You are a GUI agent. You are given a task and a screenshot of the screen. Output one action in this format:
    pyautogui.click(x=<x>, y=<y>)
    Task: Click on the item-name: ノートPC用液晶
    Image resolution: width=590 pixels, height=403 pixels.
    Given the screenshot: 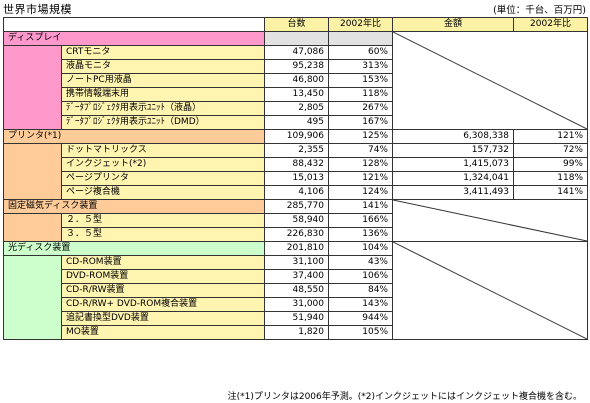 What is the action you would take?
    pyautogui.click(x=163, y=80)
    